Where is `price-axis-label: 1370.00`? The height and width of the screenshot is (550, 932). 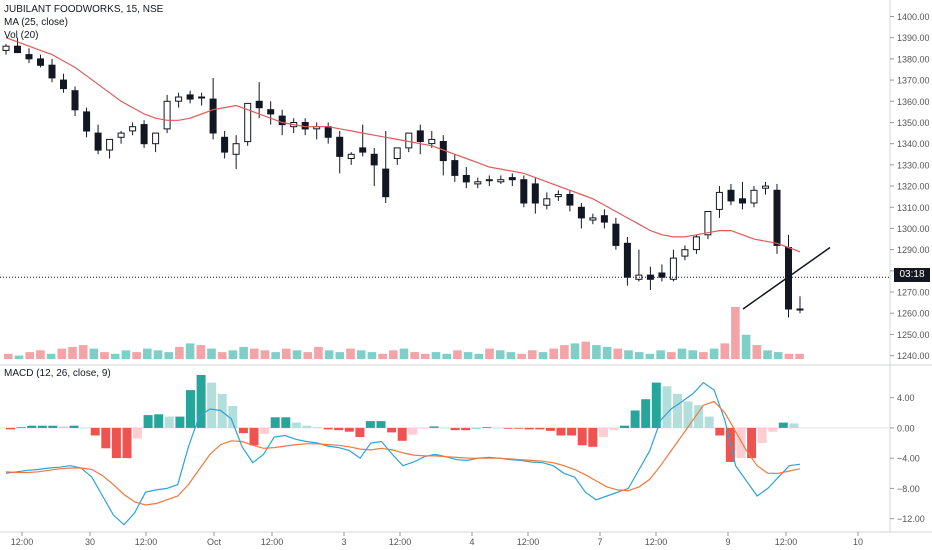
price-axis-label: 1370.00 is located at coordinates (913, 81).